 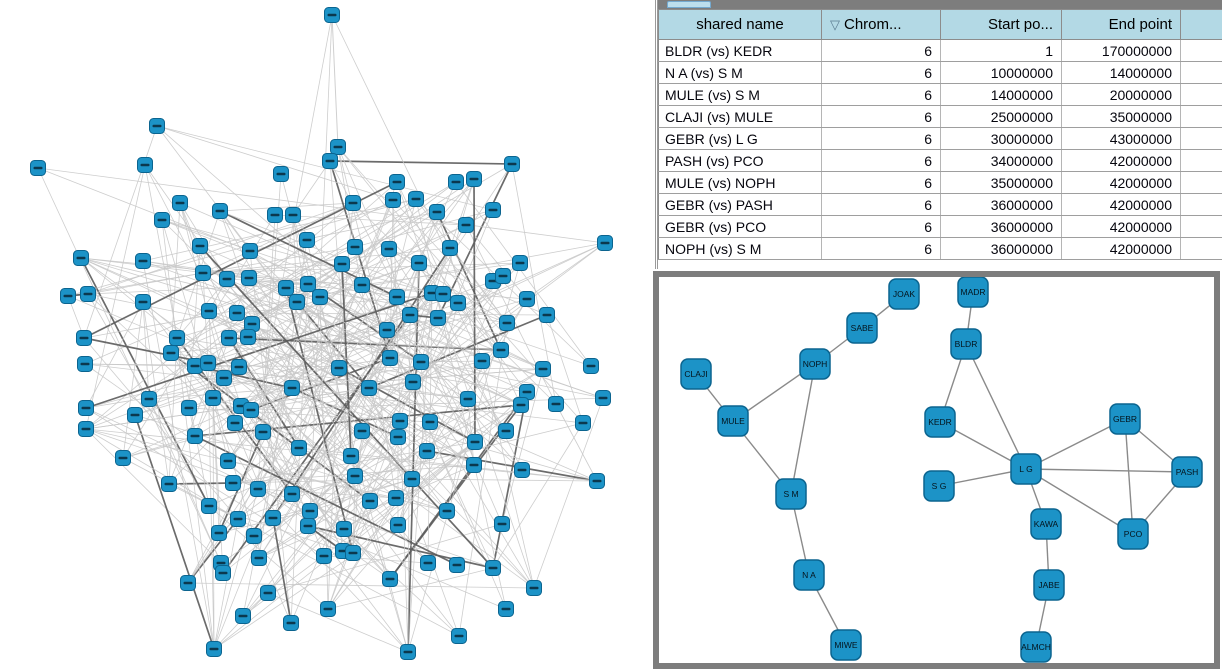 What do you see at coordinates (1001, 160) in the screenshot?
I see `cell-value: 34000000` at bounding box center [1001, 160].